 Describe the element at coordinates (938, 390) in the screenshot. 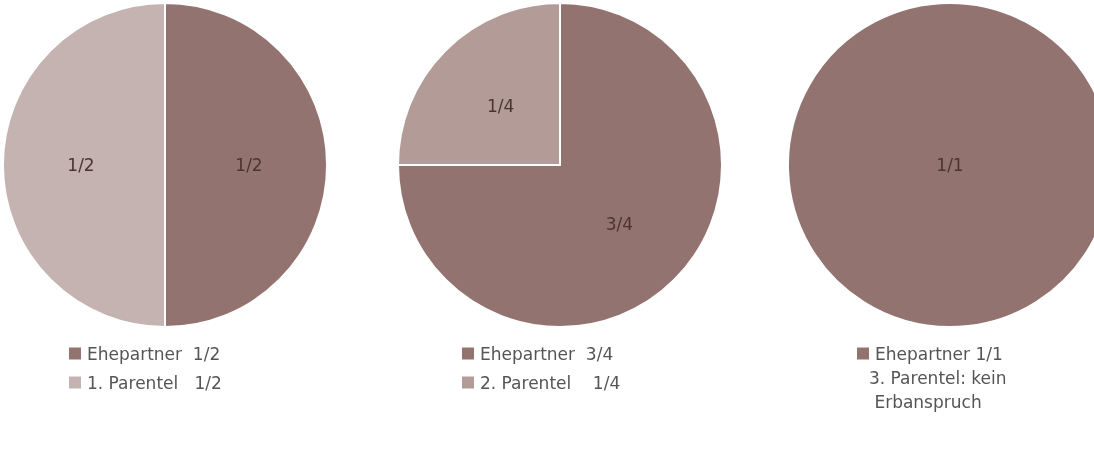

I see `text: 3. Parentel: kein Erbanspruch` at that location.